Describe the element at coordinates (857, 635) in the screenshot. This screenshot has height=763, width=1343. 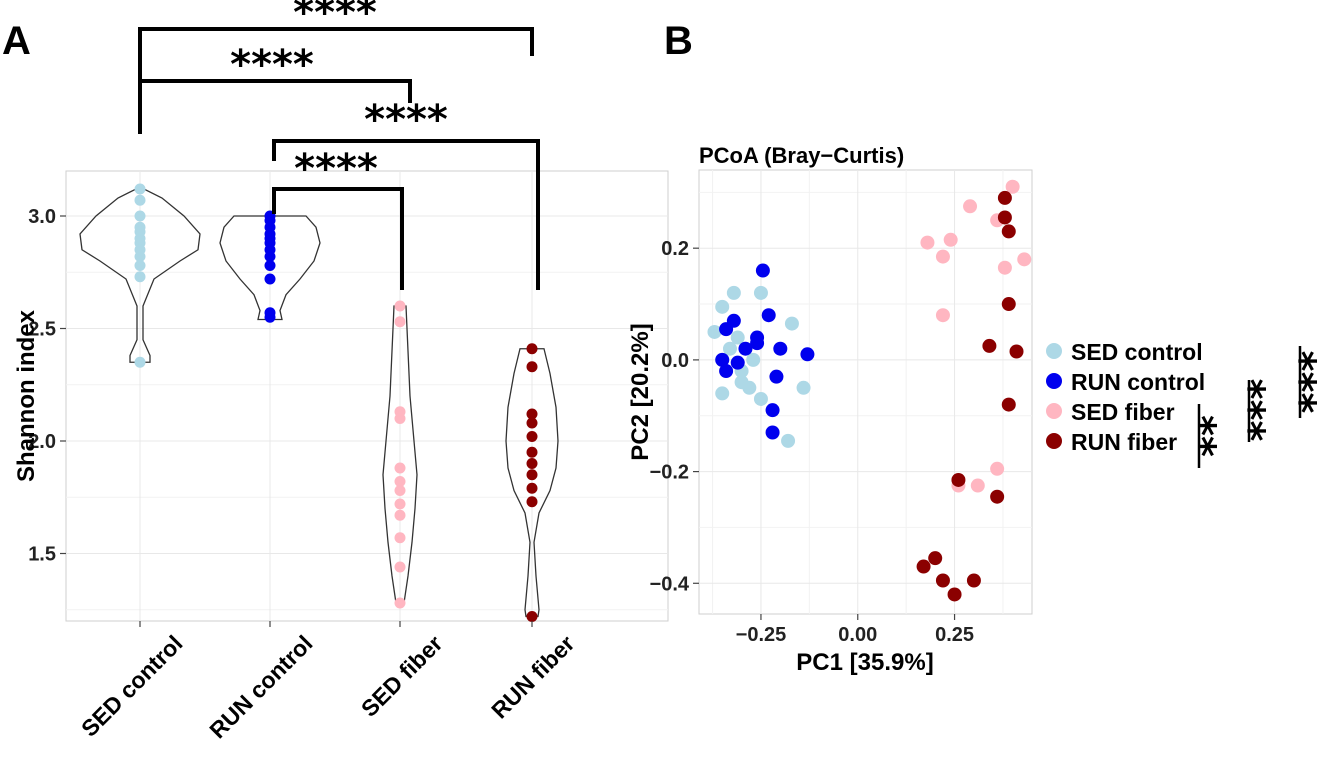
I see `x-tick-label: 0.00` at that location.